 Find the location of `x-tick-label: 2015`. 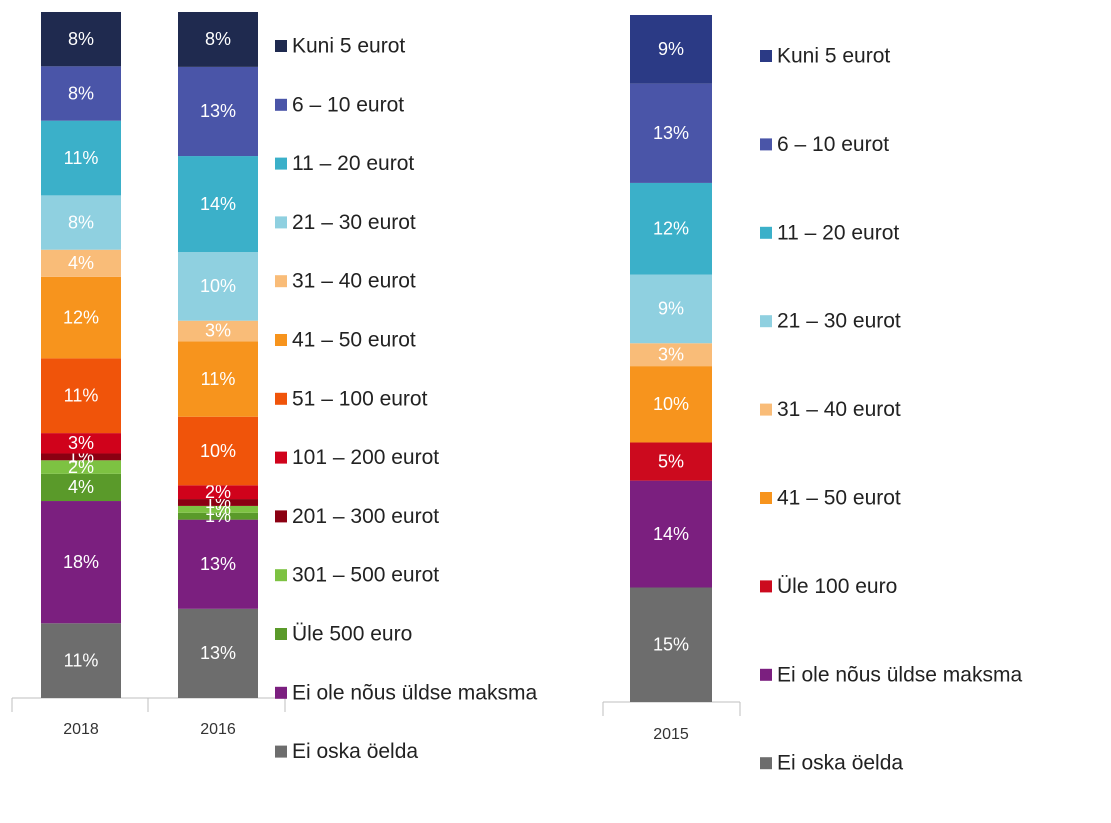

x-tick-label: 2015 is located at coordinates (671, 734).